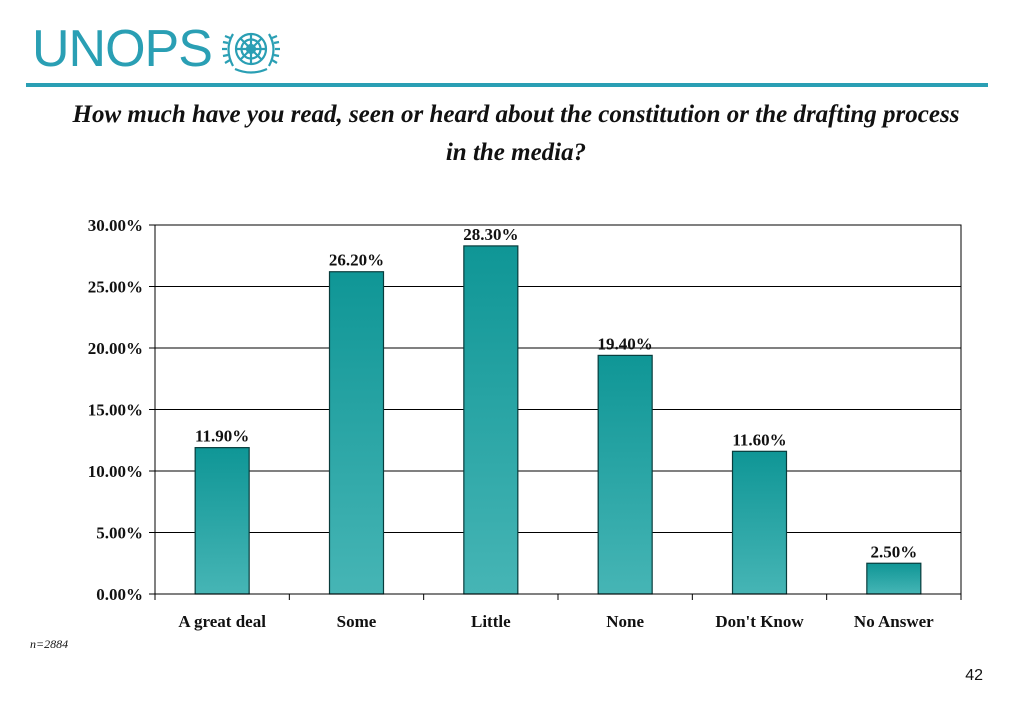 The image size is (1023, 708). Describe the element at coordinates (356, 260) in the screenshot. I see `data-label: 26.20%` at that location.